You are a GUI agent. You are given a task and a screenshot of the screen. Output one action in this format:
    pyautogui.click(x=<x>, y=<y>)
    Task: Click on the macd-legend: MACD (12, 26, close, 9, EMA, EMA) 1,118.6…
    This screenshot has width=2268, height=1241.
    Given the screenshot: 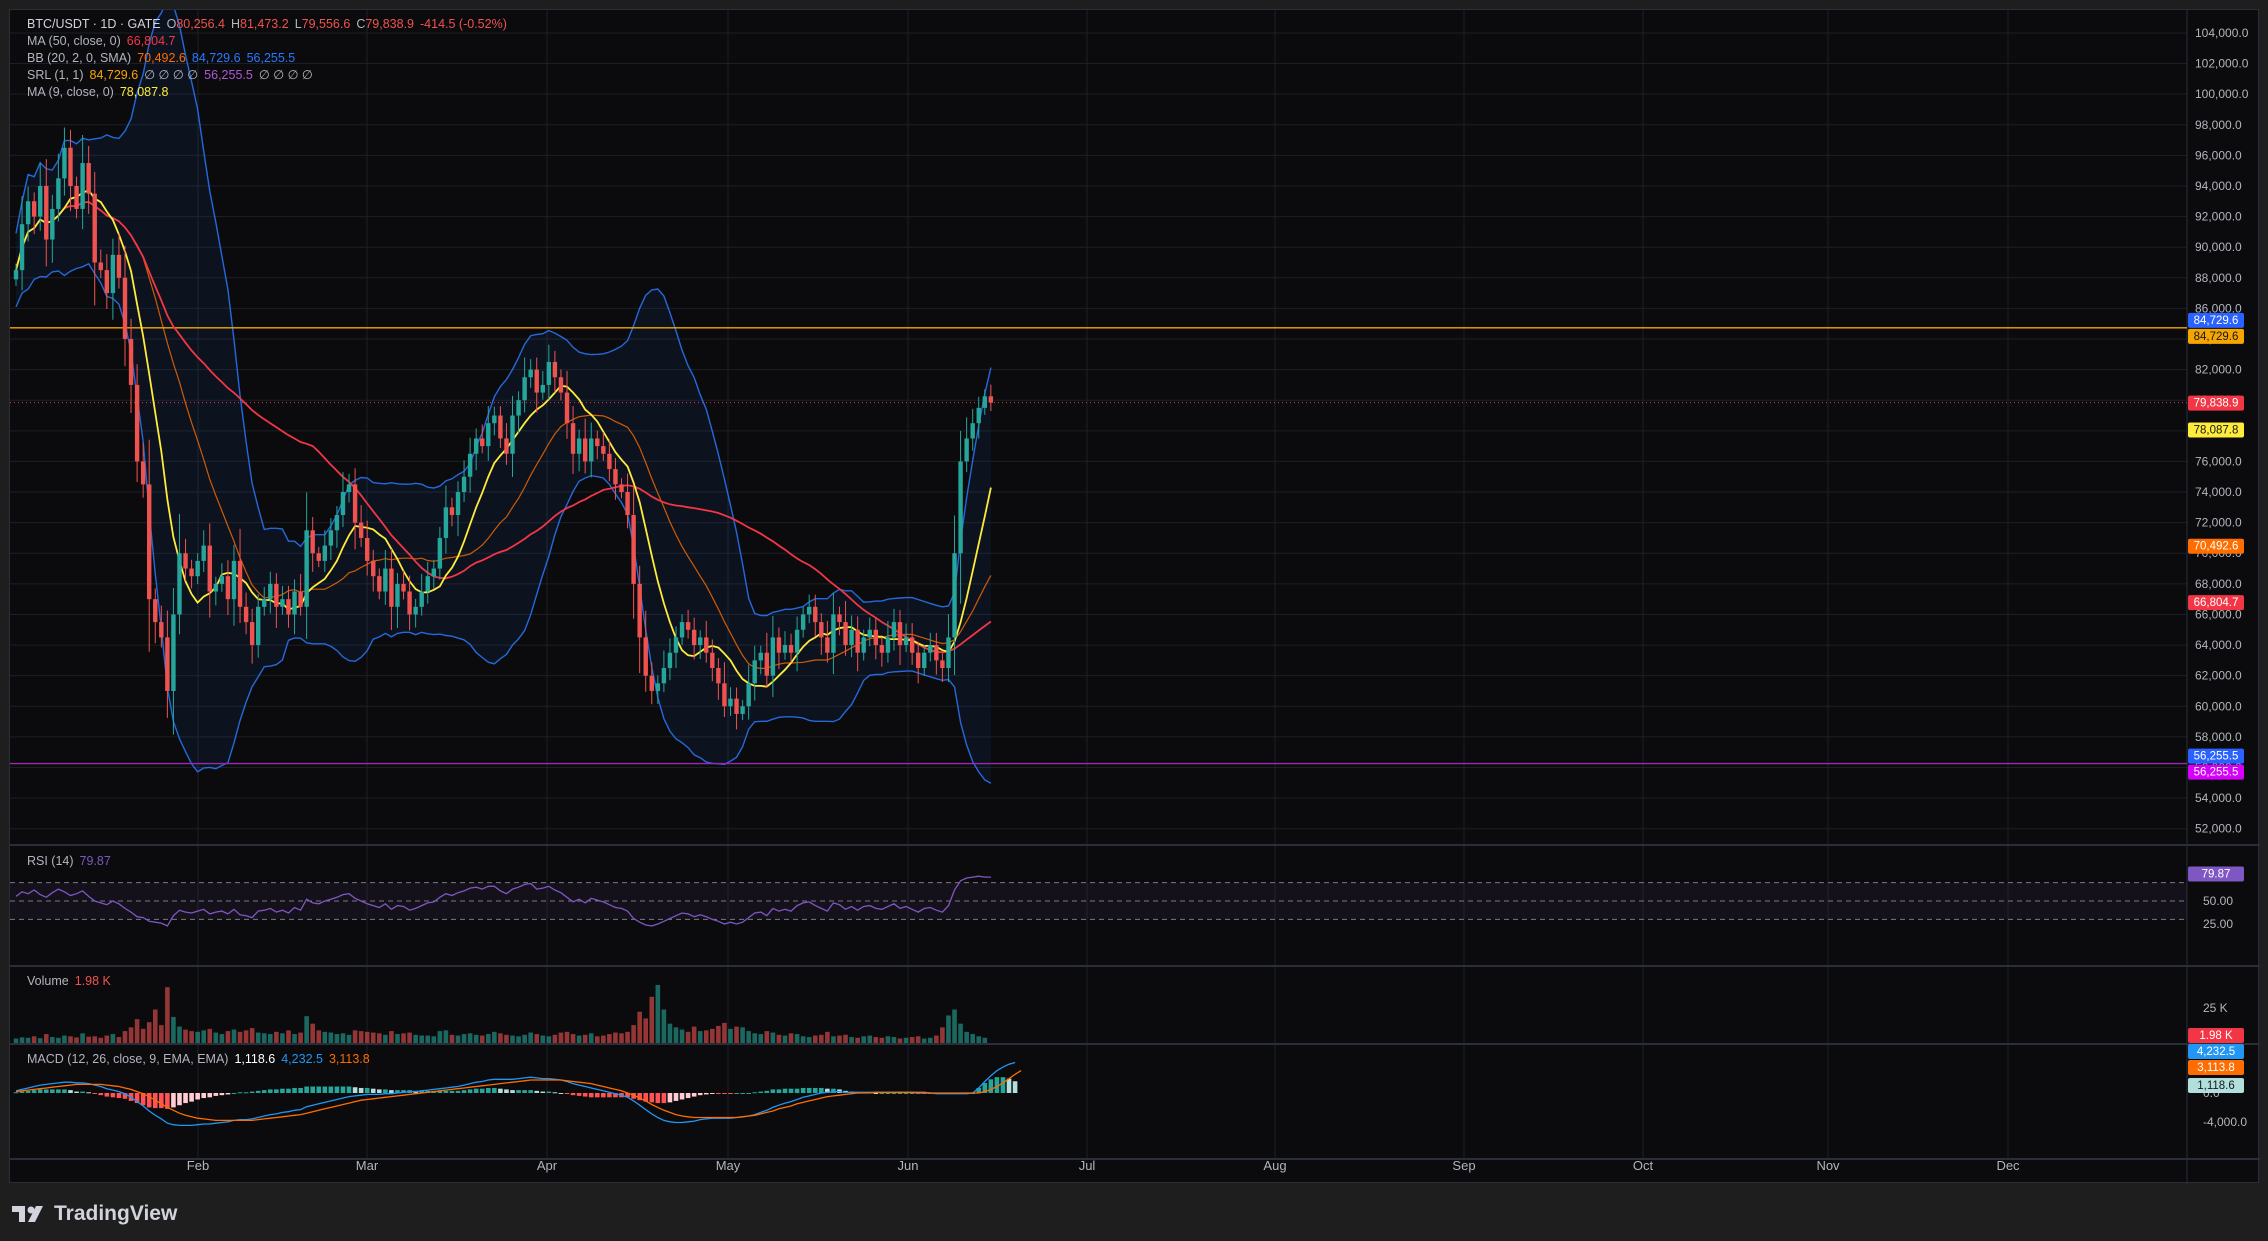 What is the action you would take?
    pyautogui.click(x=198, y=1059)
    